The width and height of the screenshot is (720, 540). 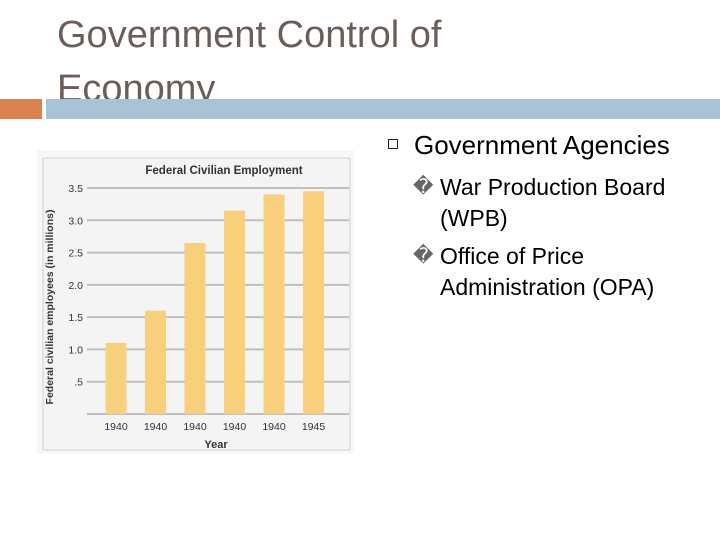 I want to click on chart-title: Federal Civilian Employment, so click(x=223, y=171).